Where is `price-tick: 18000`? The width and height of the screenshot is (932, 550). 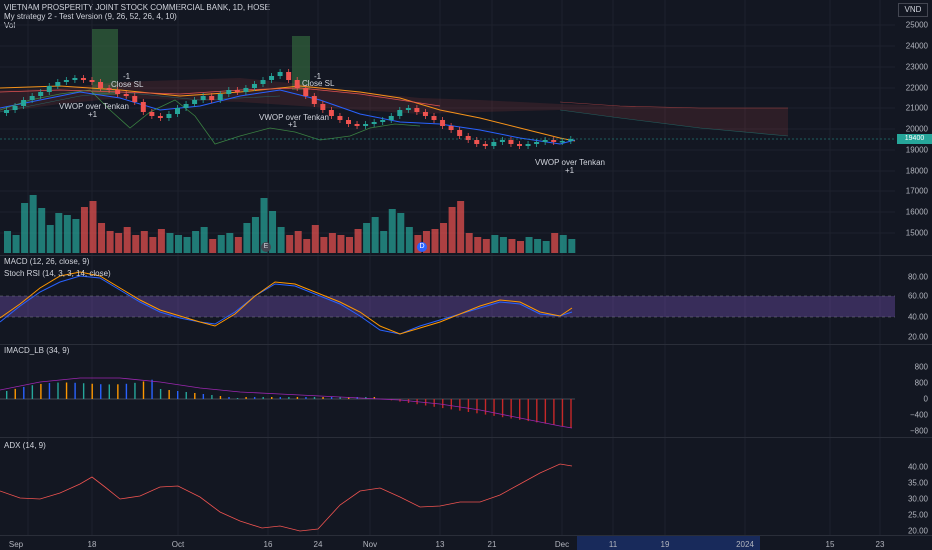 price-tick: 18000 is located at coordinates (916, 171).